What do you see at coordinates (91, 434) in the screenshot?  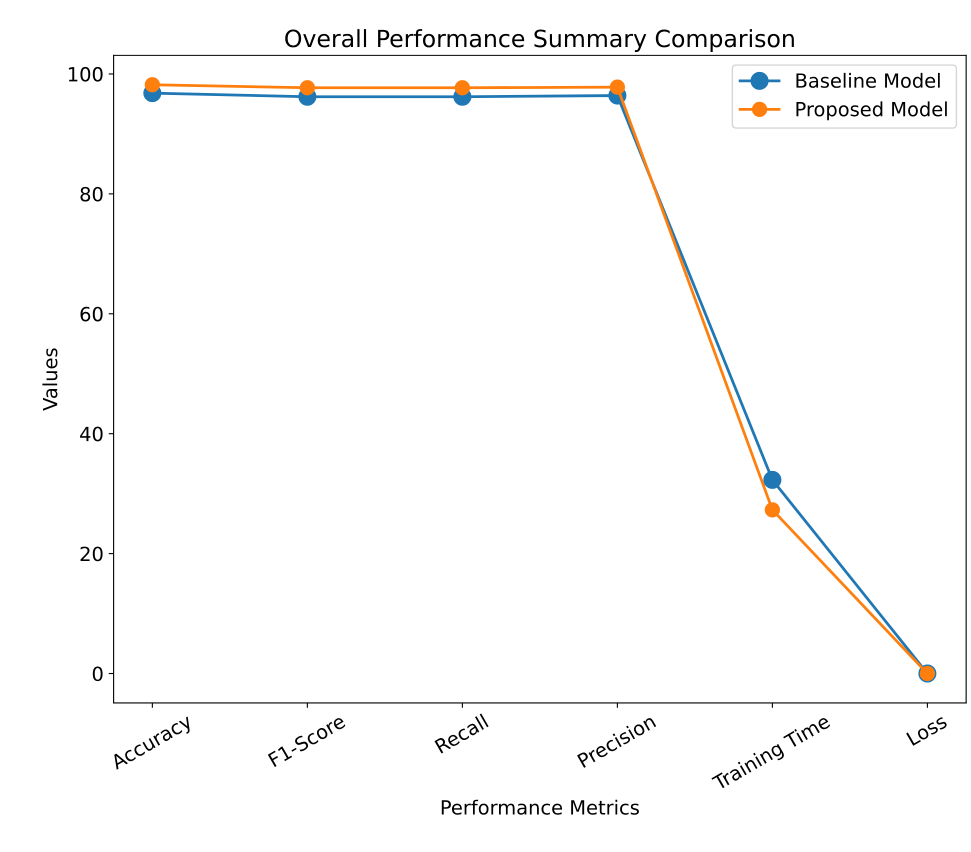 I see `y-tick-label: 40` at bounding box center [91, 434].